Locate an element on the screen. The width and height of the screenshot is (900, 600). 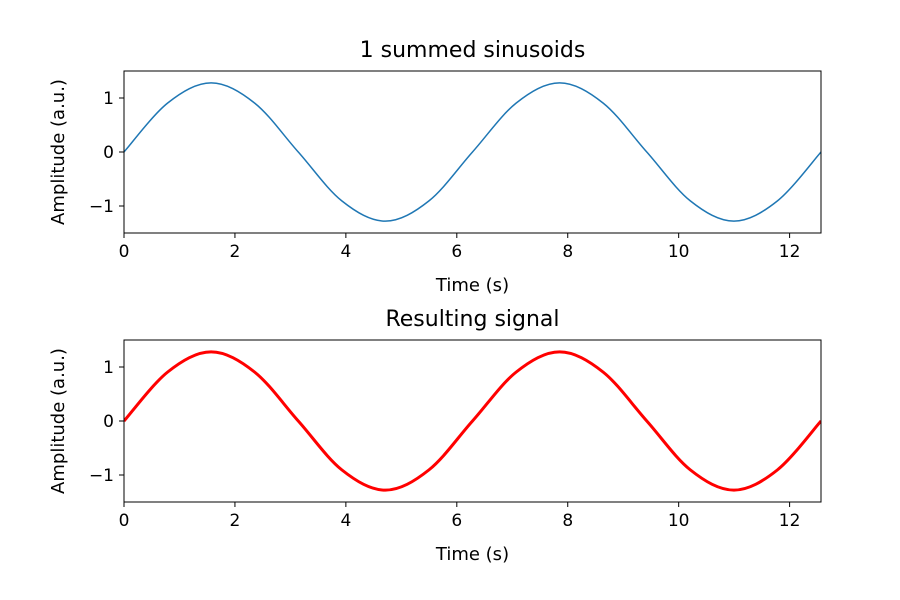
subplot-title: Resulting signal is located at coordinates (472, 319).